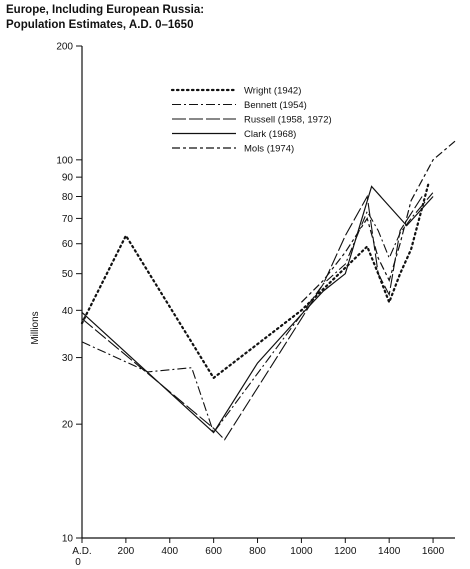 The image size is (470, 569). I want to click on y-tick-label: 60, so click(68, 244).